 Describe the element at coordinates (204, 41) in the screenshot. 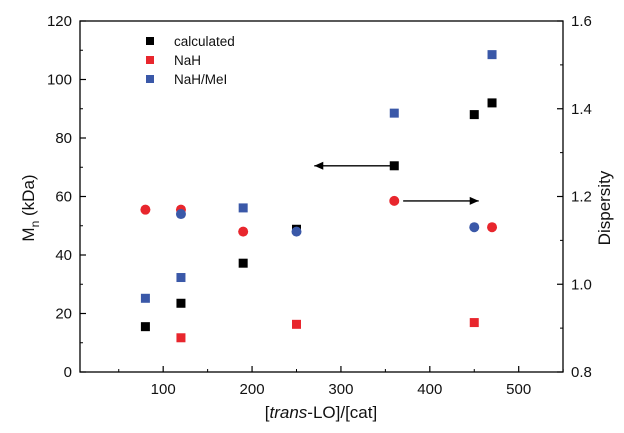

I see `legend-label: calculated` at that location.